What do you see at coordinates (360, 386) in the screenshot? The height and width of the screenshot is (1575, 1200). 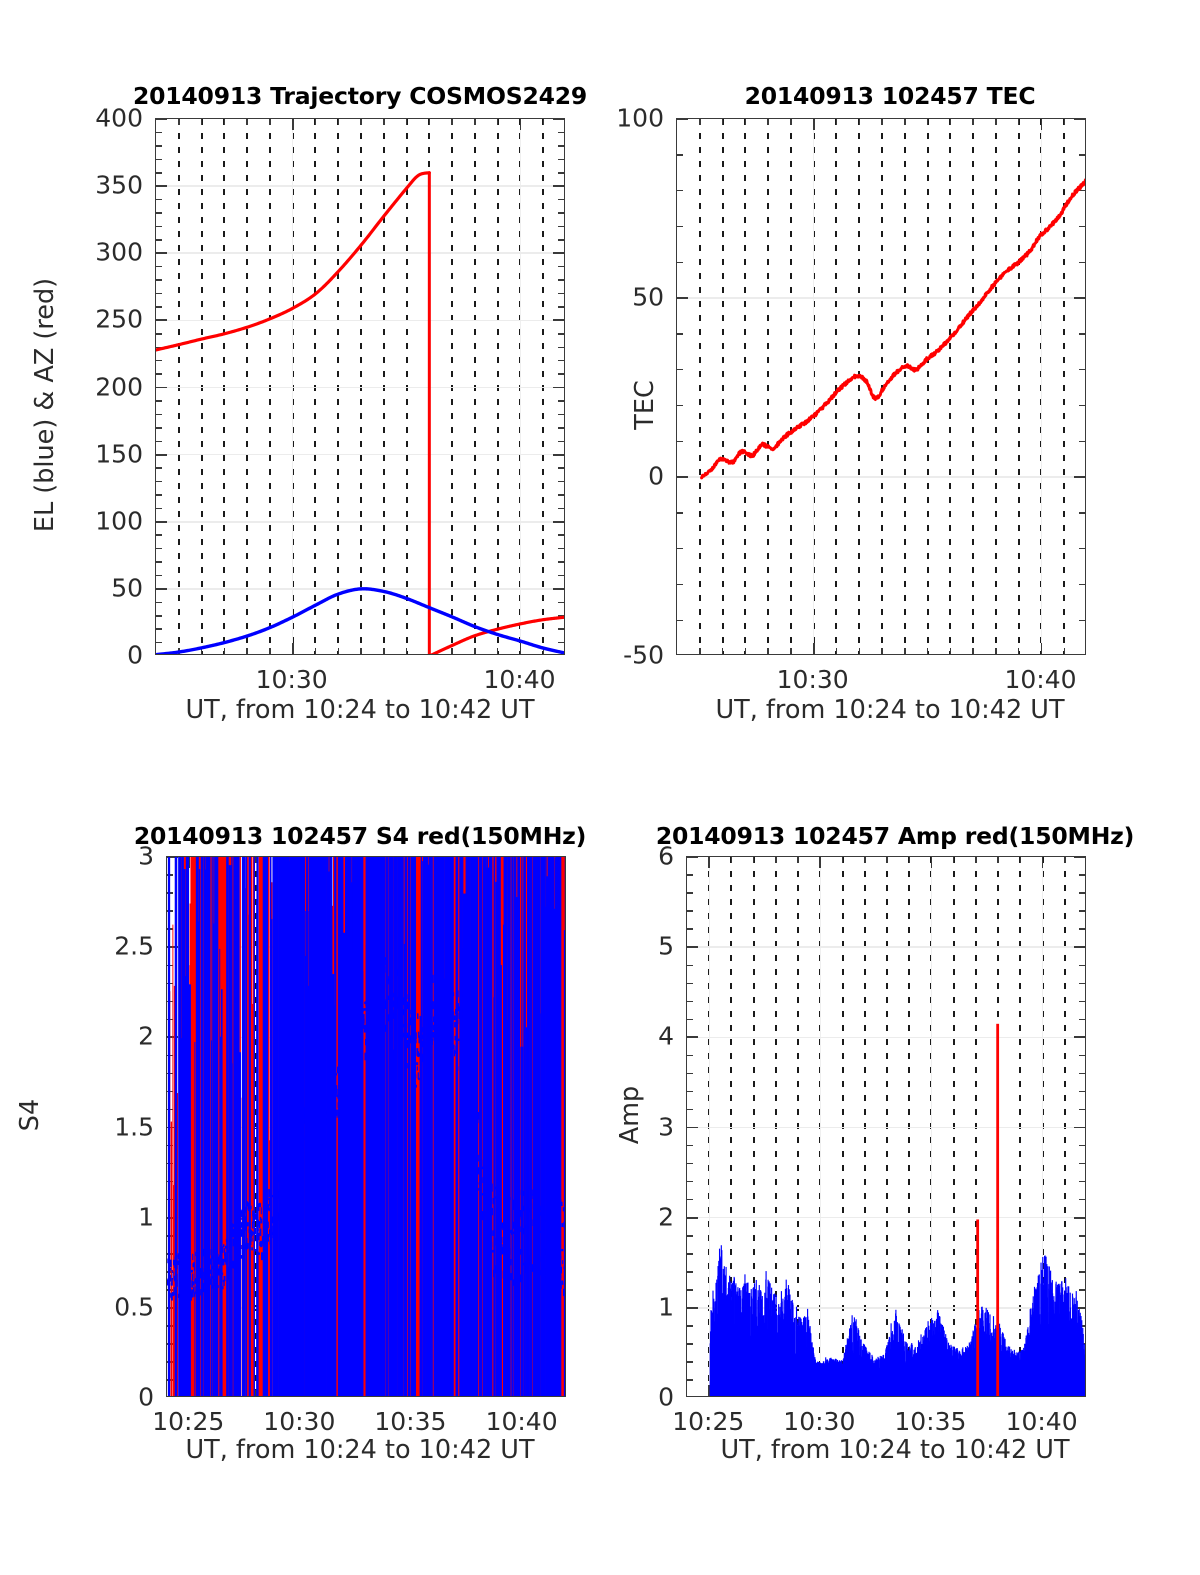 I see `panel-trajectory-plot-area` at bounding box center [360, 386].